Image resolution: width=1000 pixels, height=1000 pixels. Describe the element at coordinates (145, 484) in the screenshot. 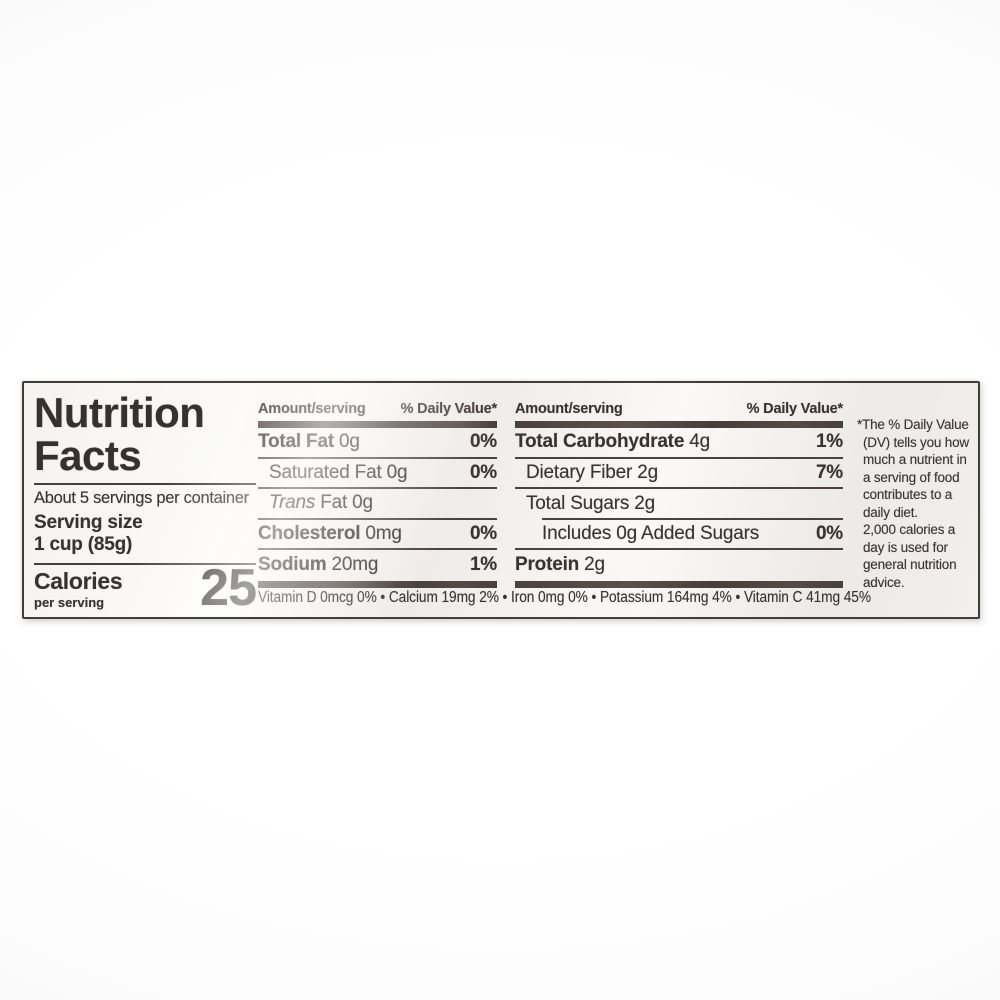

I see `title-divider` at that location.